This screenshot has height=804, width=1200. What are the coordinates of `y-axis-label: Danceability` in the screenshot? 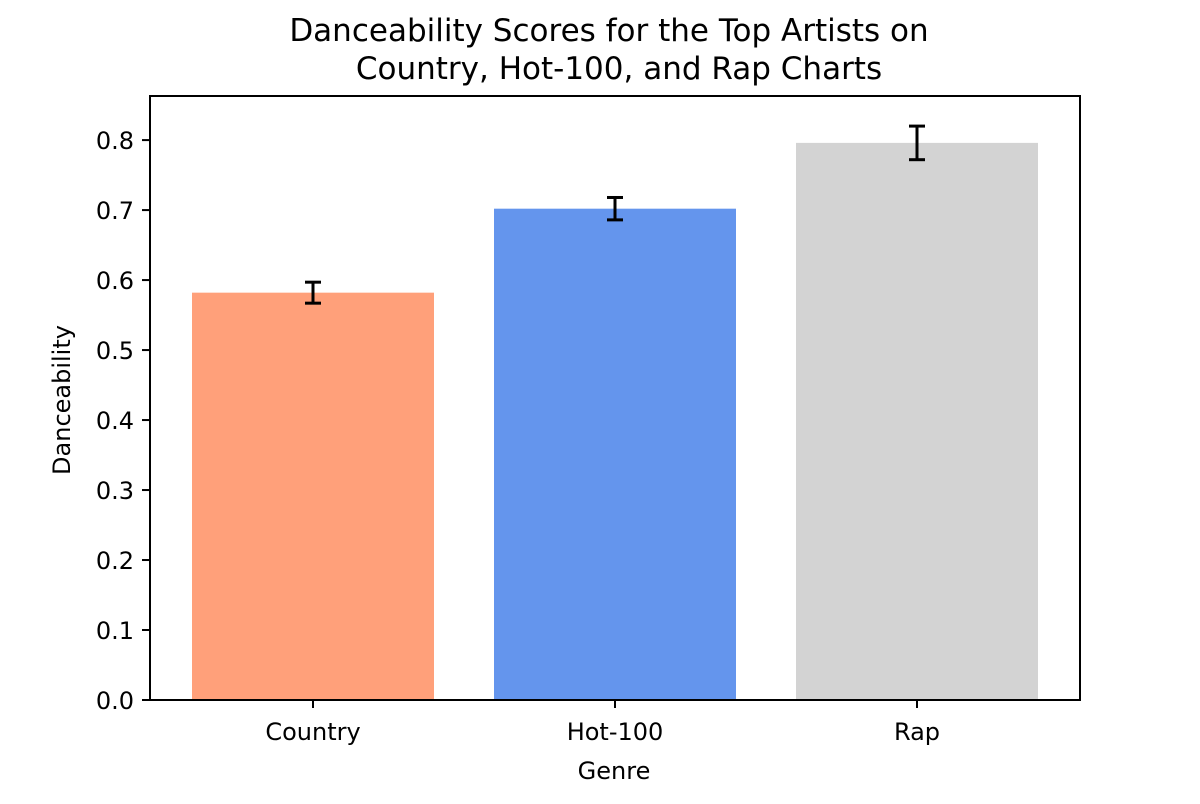 It's located at (62, 400).